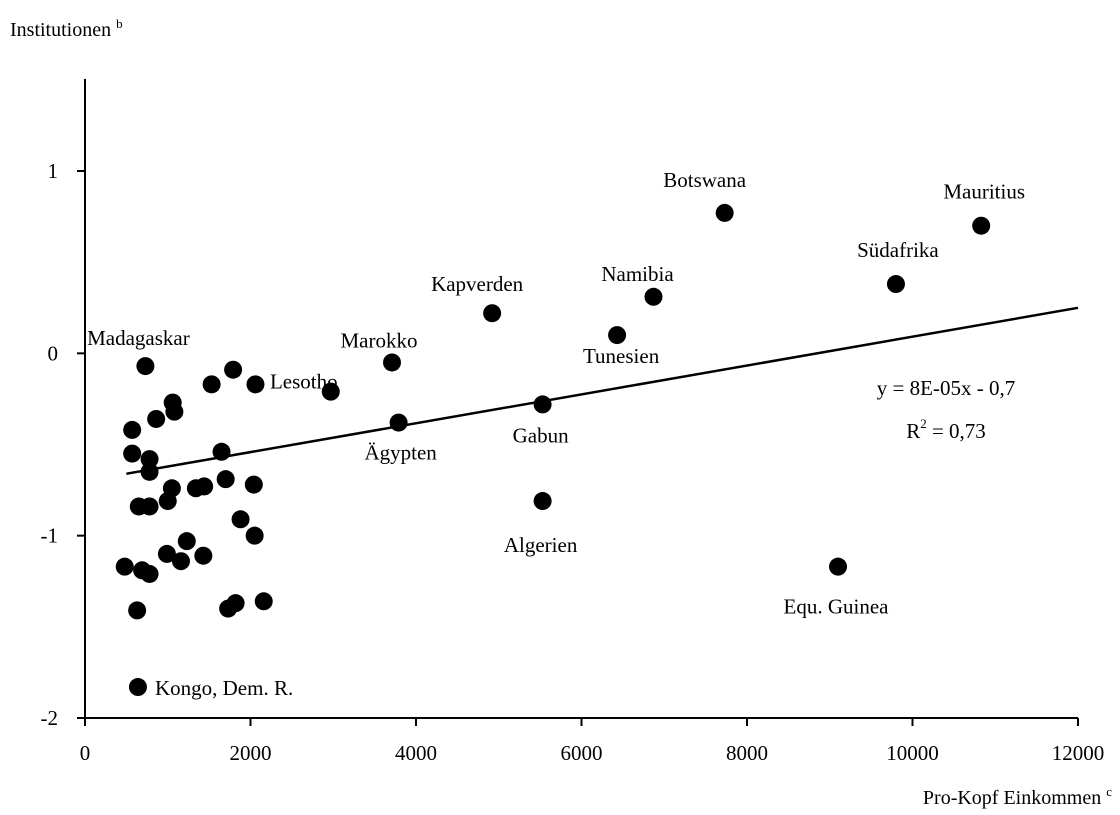 This screenshot has height=815, width=1120. I want to click on point-label: Südafrika, so click(898, 250).